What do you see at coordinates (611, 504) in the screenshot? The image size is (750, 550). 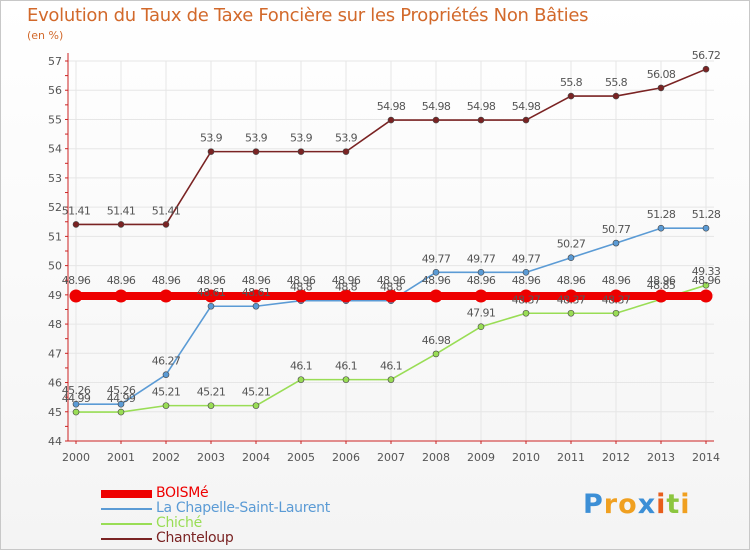 I see `brand-letter: r` at bounding box center [611, 504].